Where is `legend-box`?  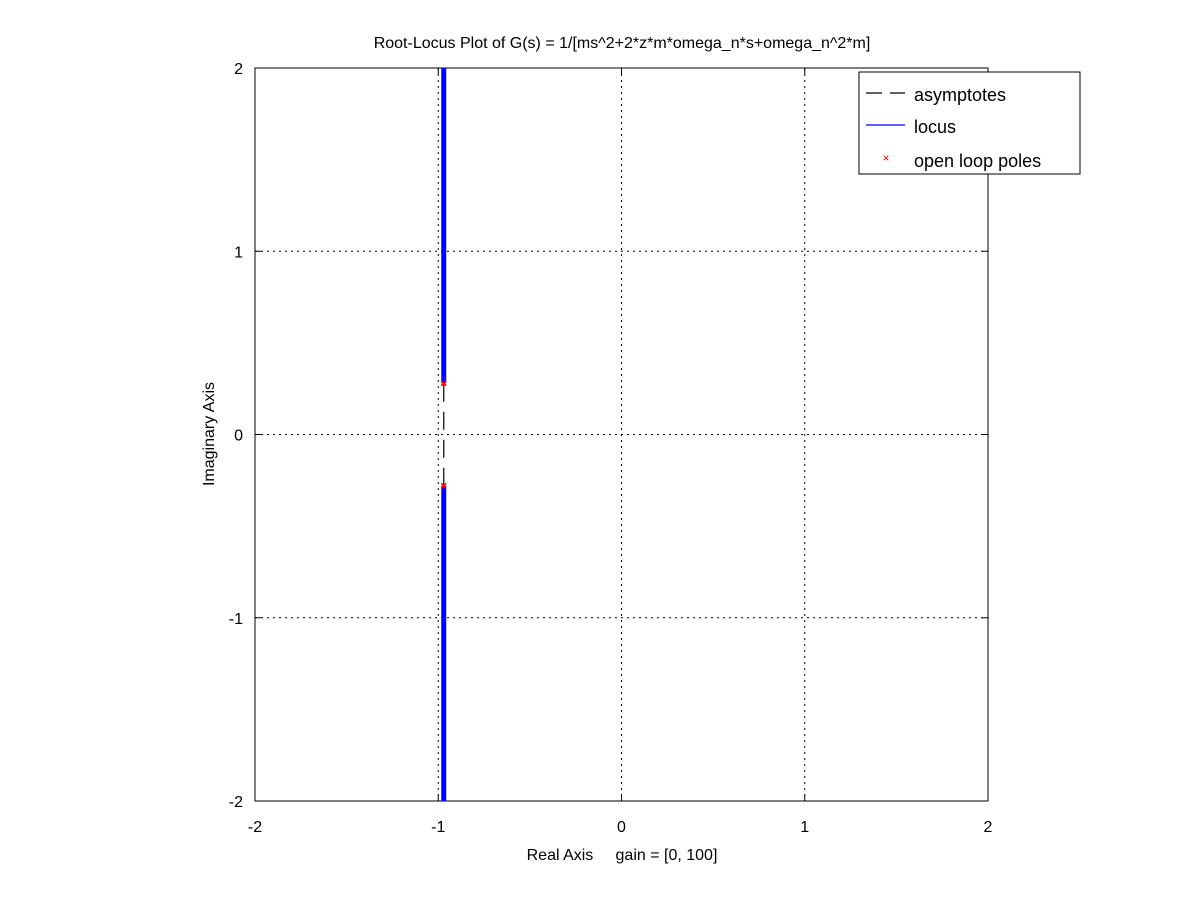
legend-box is located at coordinates (969, 123).